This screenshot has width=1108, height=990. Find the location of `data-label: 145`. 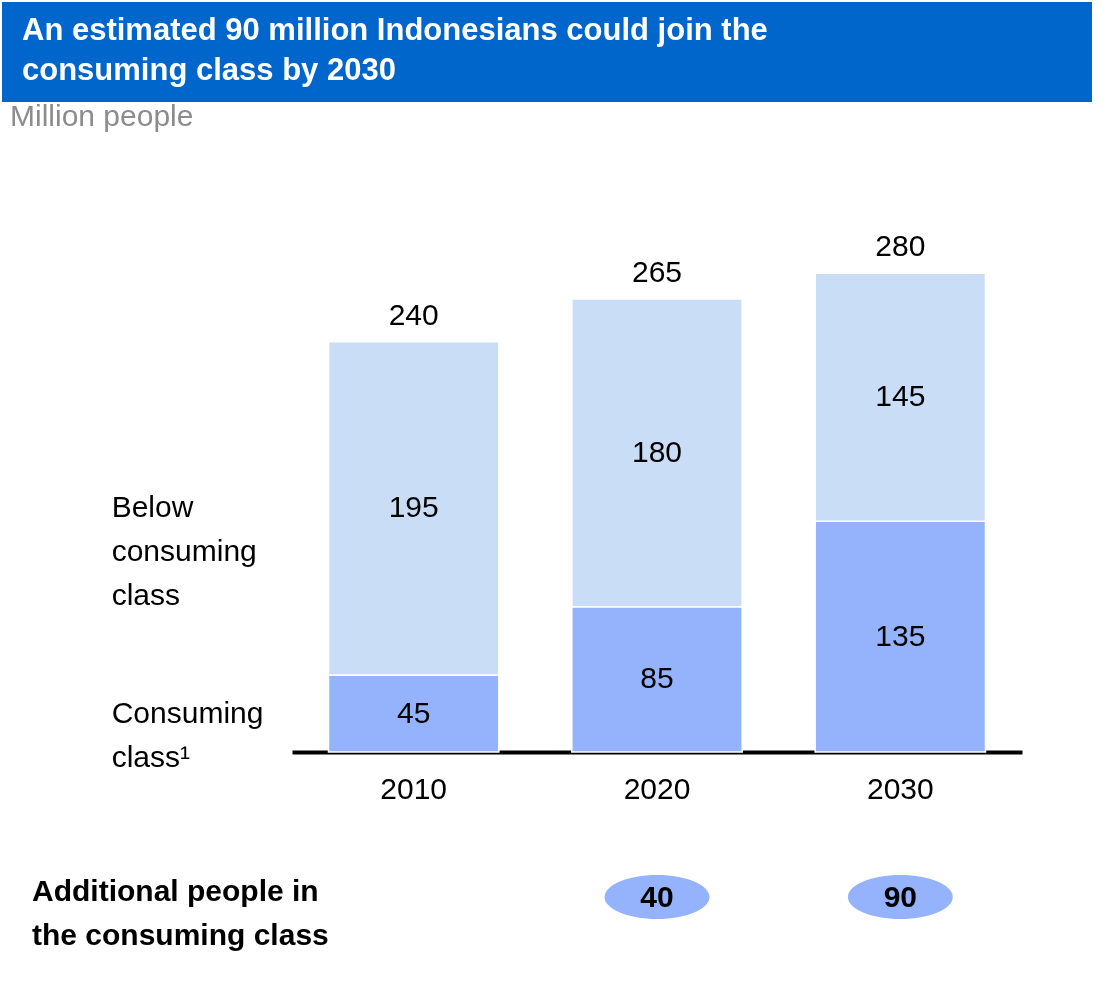

data-label: 145 is located at coordinates (900, 396).